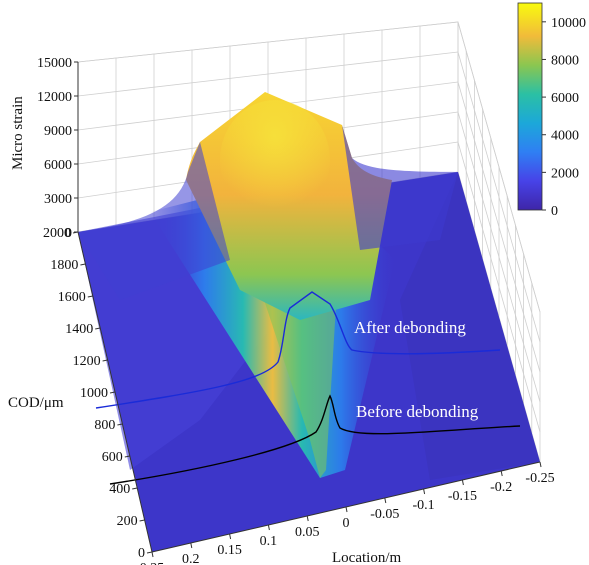  What do you see at coordinates (229, 550) in the screenshot?
I see `x-tick-label: 0.15` at bounding box center [229, 550].